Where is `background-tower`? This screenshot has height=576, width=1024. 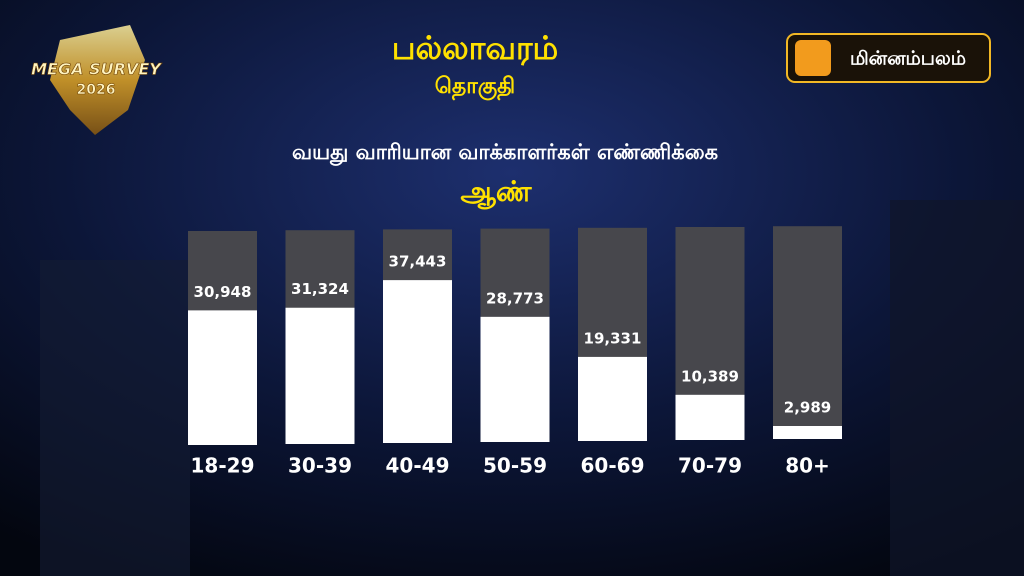 background-tower is located at coordinates (957, 388).